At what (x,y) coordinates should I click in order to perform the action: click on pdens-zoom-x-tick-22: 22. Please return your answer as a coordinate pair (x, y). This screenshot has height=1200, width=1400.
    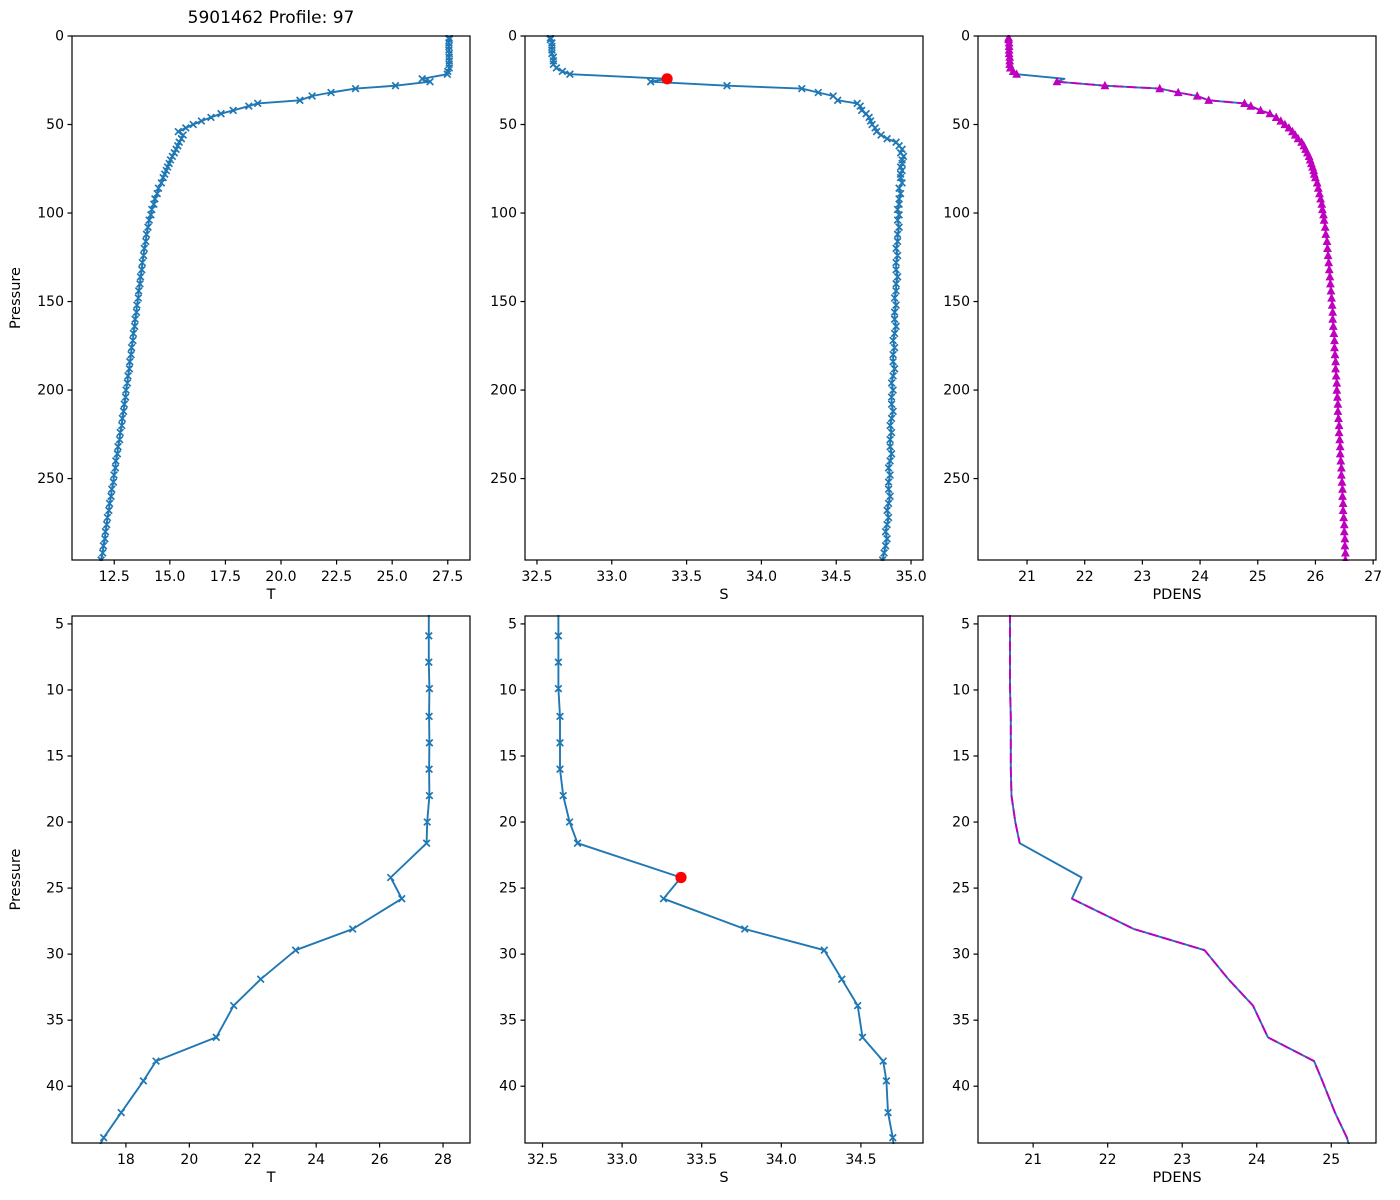
    Looking at the image, I should click on (1108, 1160).